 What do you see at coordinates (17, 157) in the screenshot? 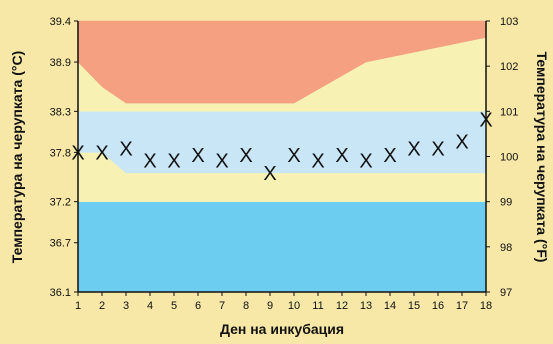
I see `y-axis-title-left: Температура на черупката (°C)` at bounding box center [17, 157].